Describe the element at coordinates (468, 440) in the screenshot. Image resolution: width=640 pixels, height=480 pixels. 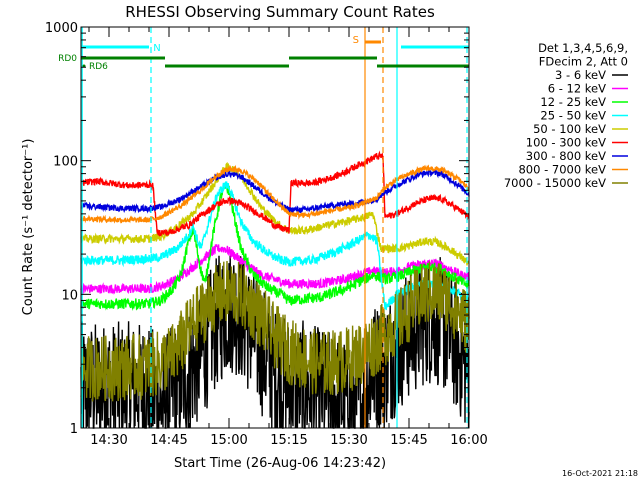
I see `x-tick-label-7: 16:00` at that location.